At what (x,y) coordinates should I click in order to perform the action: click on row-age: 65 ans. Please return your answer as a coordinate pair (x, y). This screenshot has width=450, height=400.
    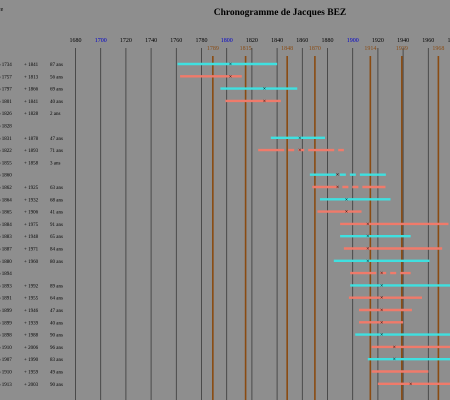
    Looking at the image, I should click on (56, 237).